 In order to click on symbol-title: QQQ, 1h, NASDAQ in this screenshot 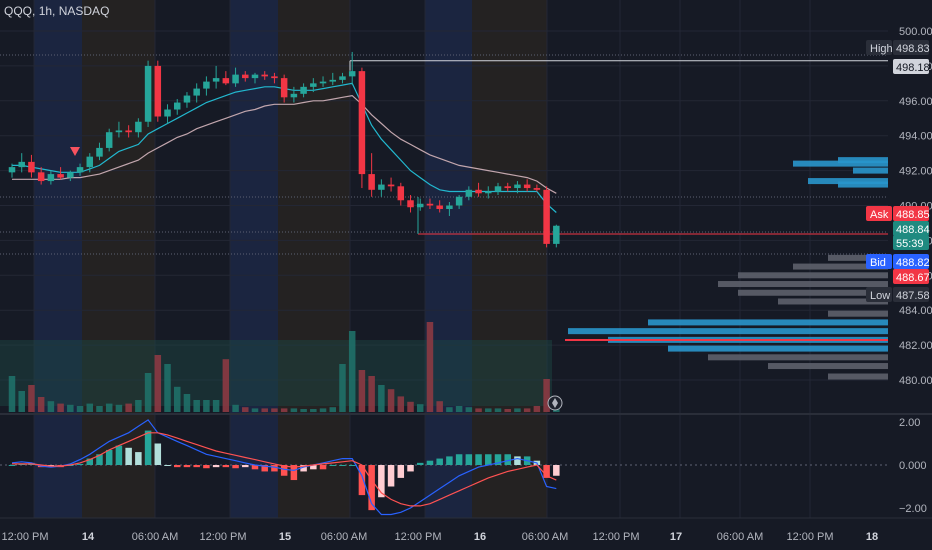, I will do `click(57, 11)`.